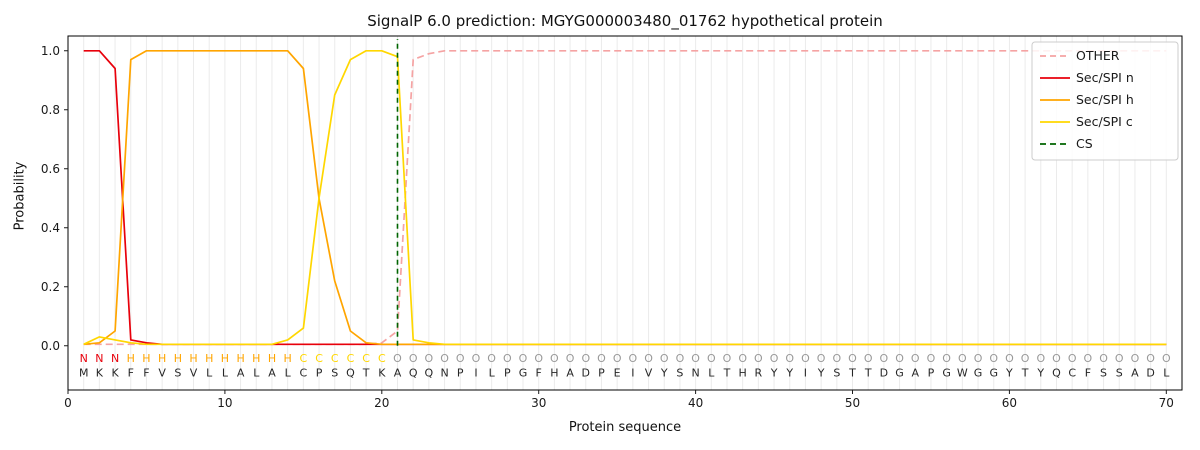  I want to click on legend-label: Sec/SPI n, so click(1105, 77).